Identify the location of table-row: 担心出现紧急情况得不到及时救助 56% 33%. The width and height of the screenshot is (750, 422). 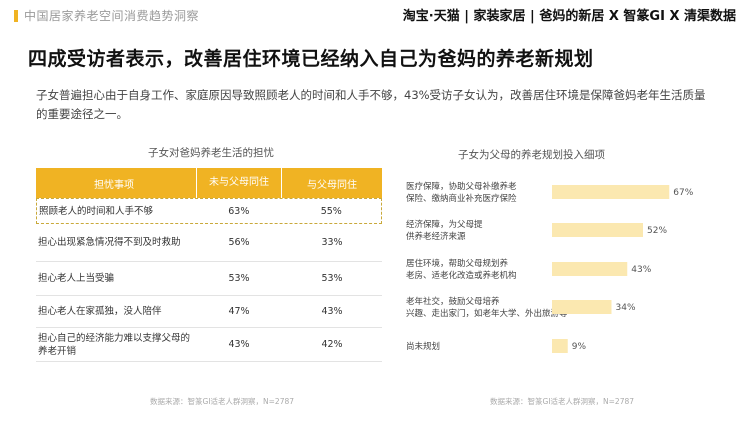
(209, 243).